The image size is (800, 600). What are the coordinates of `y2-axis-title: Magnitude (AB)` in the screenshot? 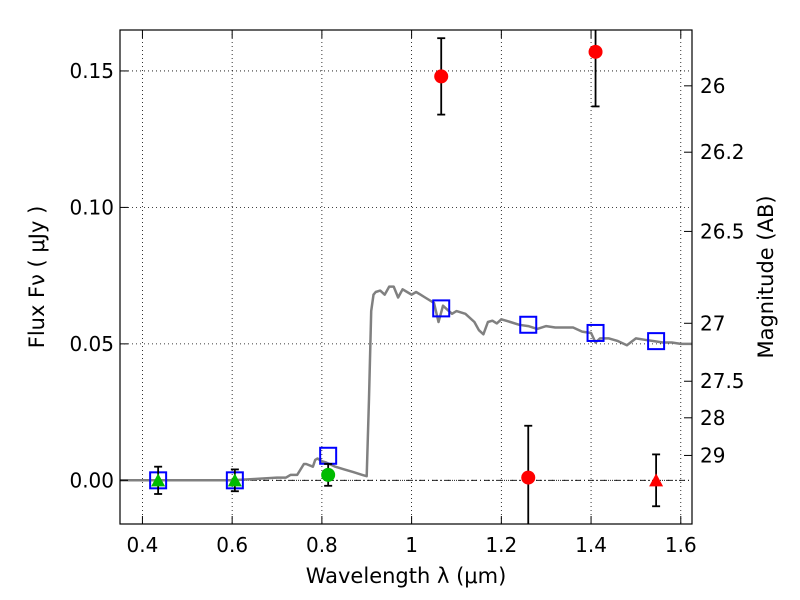 It's located at (766, 276).